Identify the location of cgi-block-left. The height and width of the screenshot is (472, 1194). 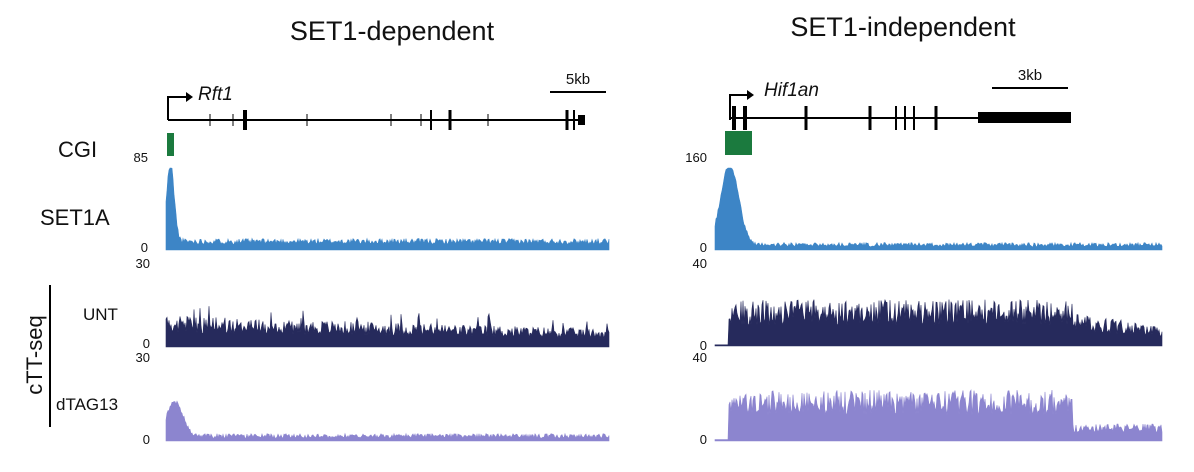
(170, 144).